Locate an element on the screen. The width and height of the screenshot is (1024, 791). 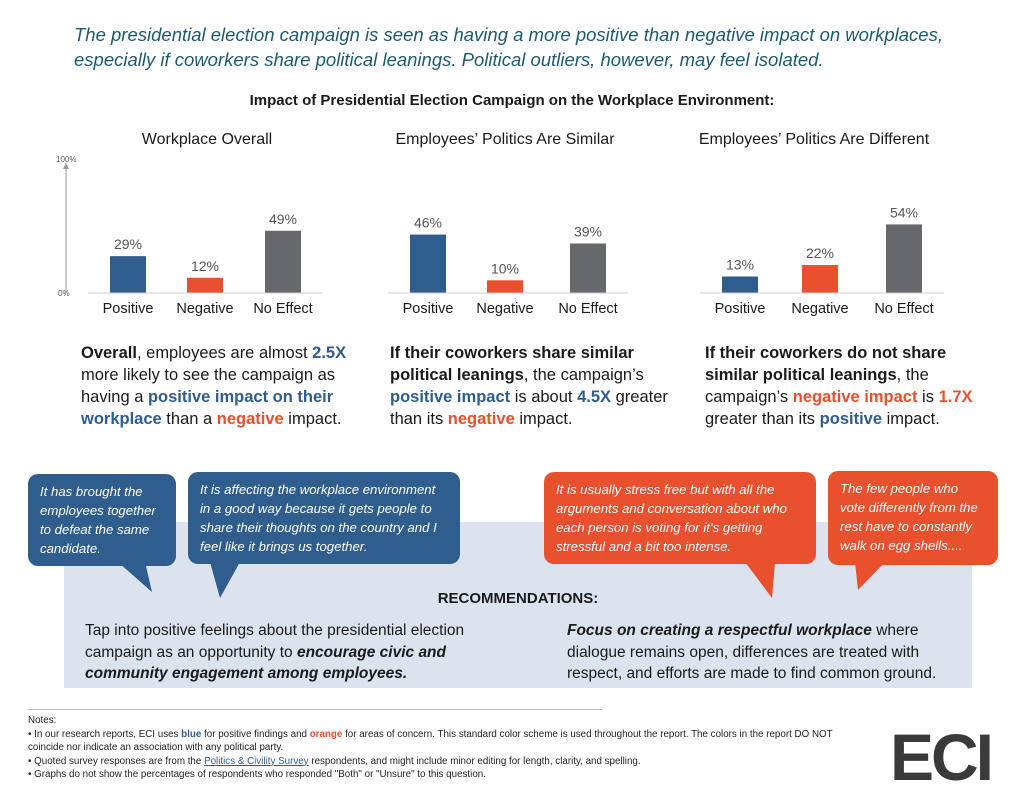
category-label-different-2: No Effect is located at coordinates (903, 309).